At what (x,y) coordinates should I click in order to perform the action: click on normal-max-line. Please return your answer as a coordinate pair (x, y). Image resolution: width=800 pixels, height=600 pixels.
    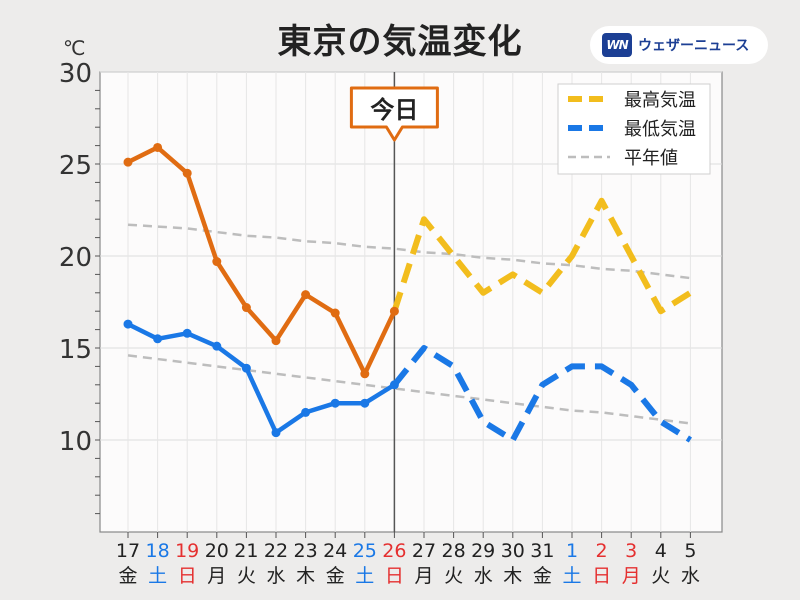
    Looking at the image, I should click on (409, 251).